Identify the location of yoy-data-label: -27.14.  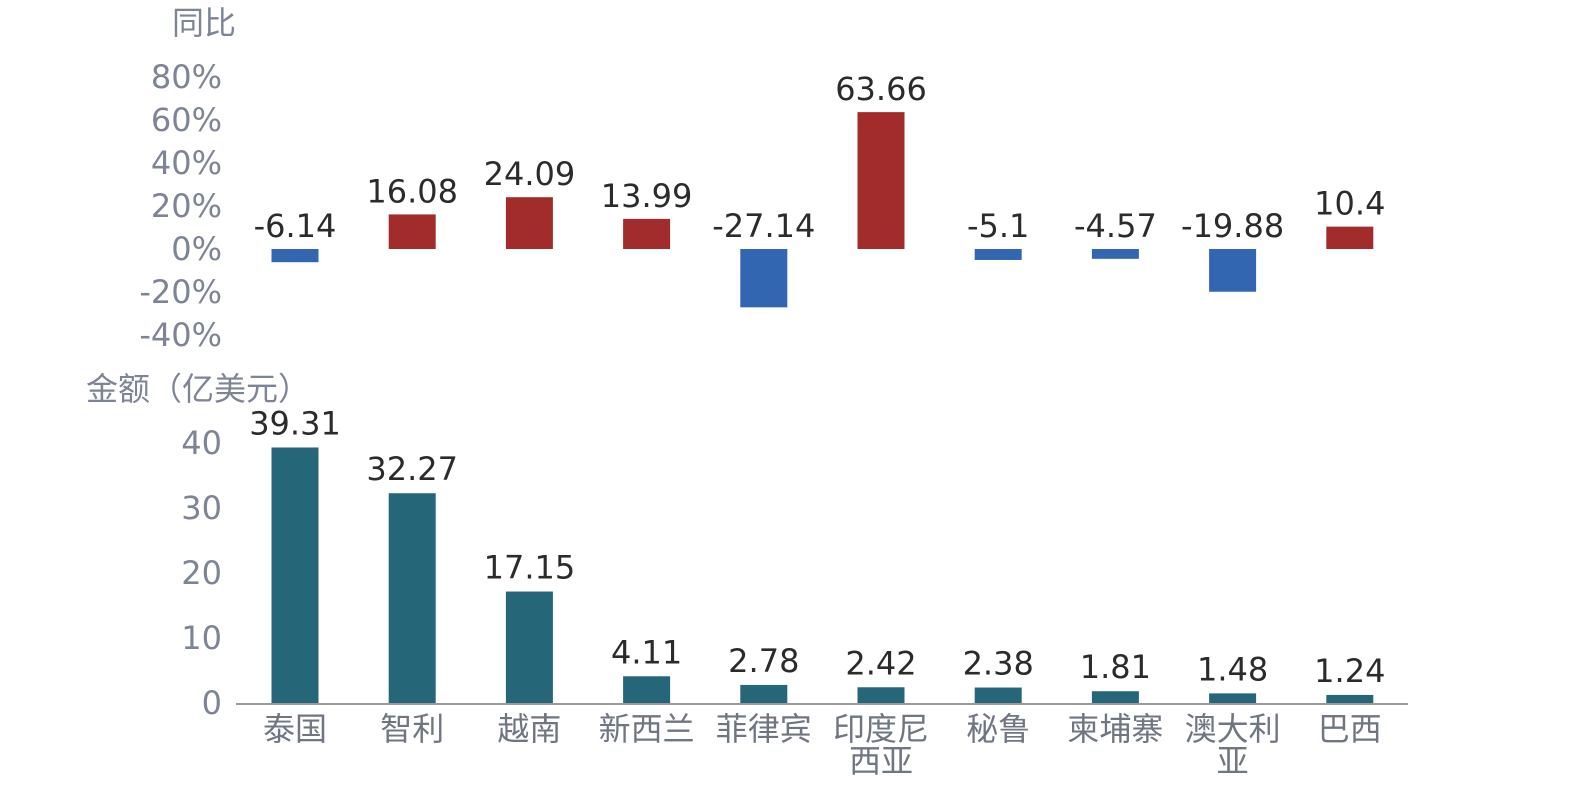
(763, 226).